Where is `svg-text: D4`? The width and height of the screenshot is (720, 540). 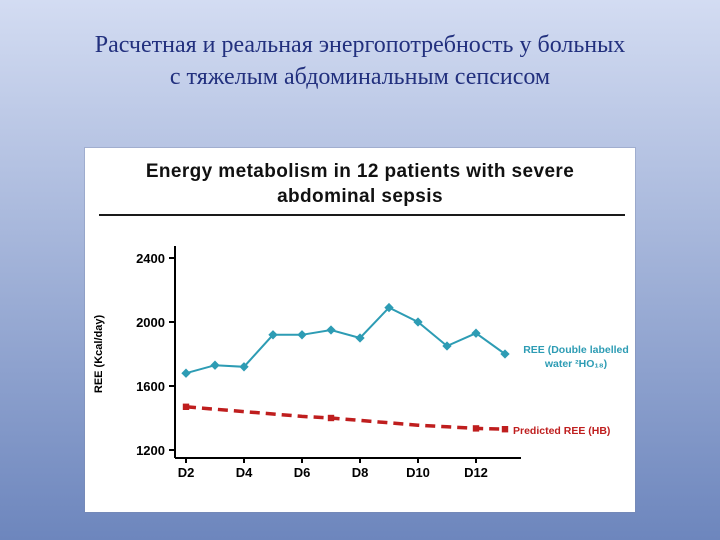 svg-text: D4 is located at coordinates (244, 472).